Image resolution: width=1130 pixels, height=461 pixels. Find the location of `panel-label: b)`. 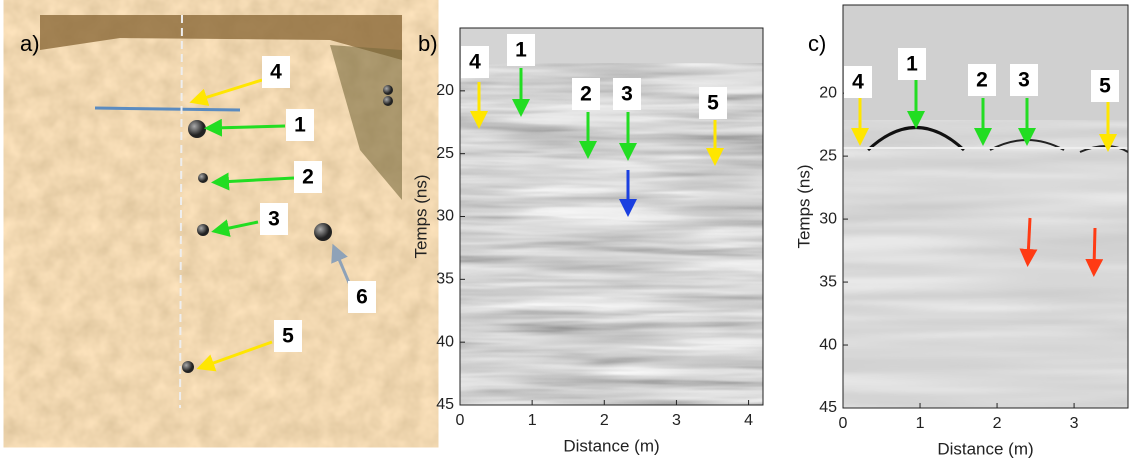

panel-label: b) is located at coordinates (428, 43).